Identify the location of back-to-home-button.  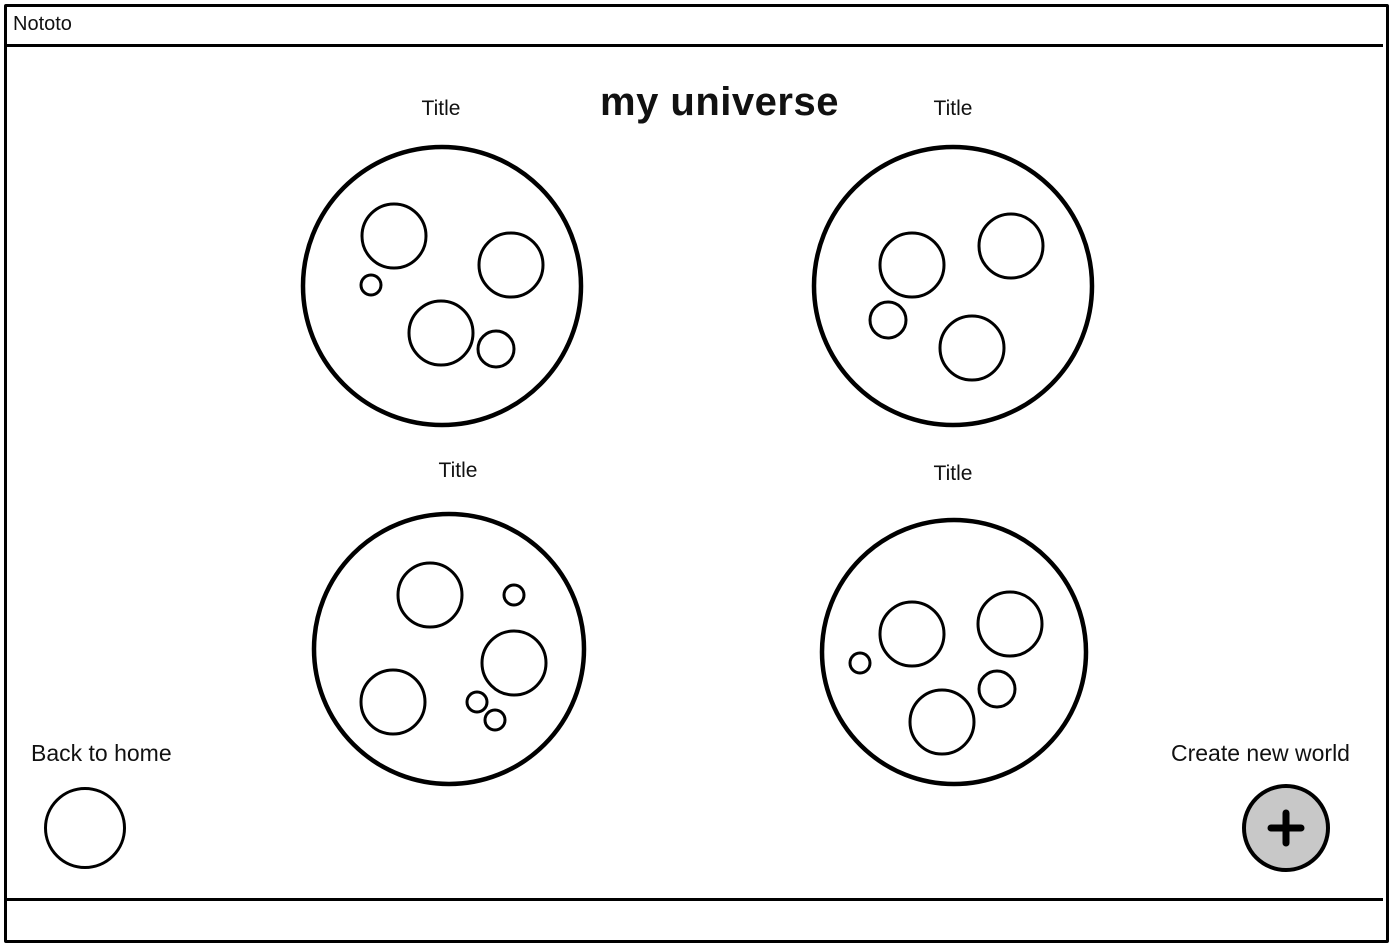
(85, 828).